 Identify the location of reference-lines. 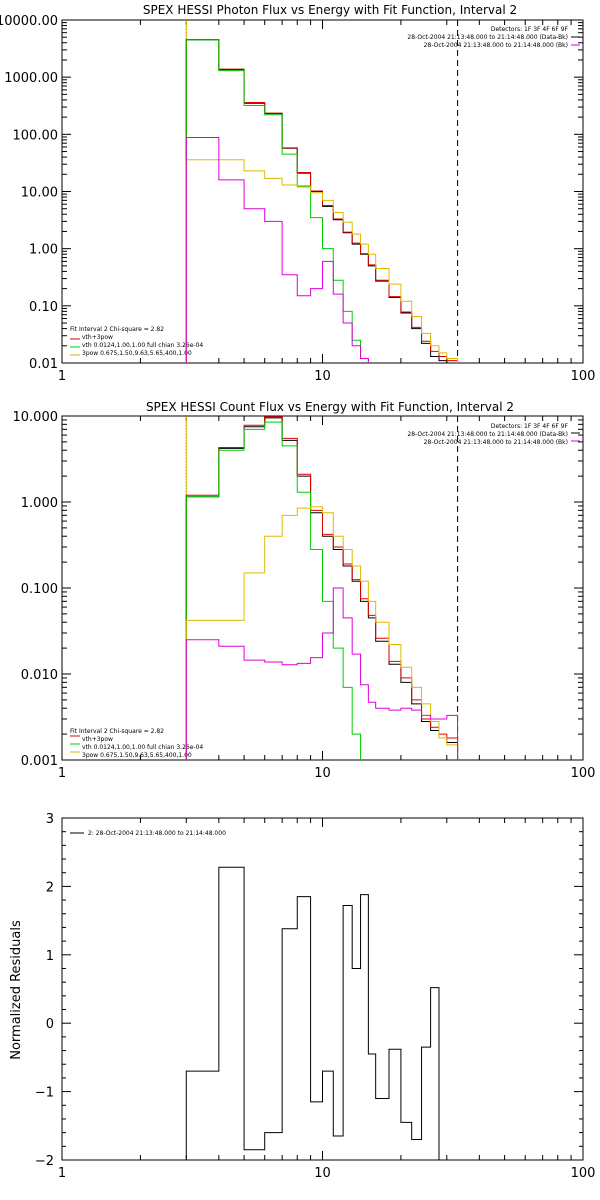
(322, 588).